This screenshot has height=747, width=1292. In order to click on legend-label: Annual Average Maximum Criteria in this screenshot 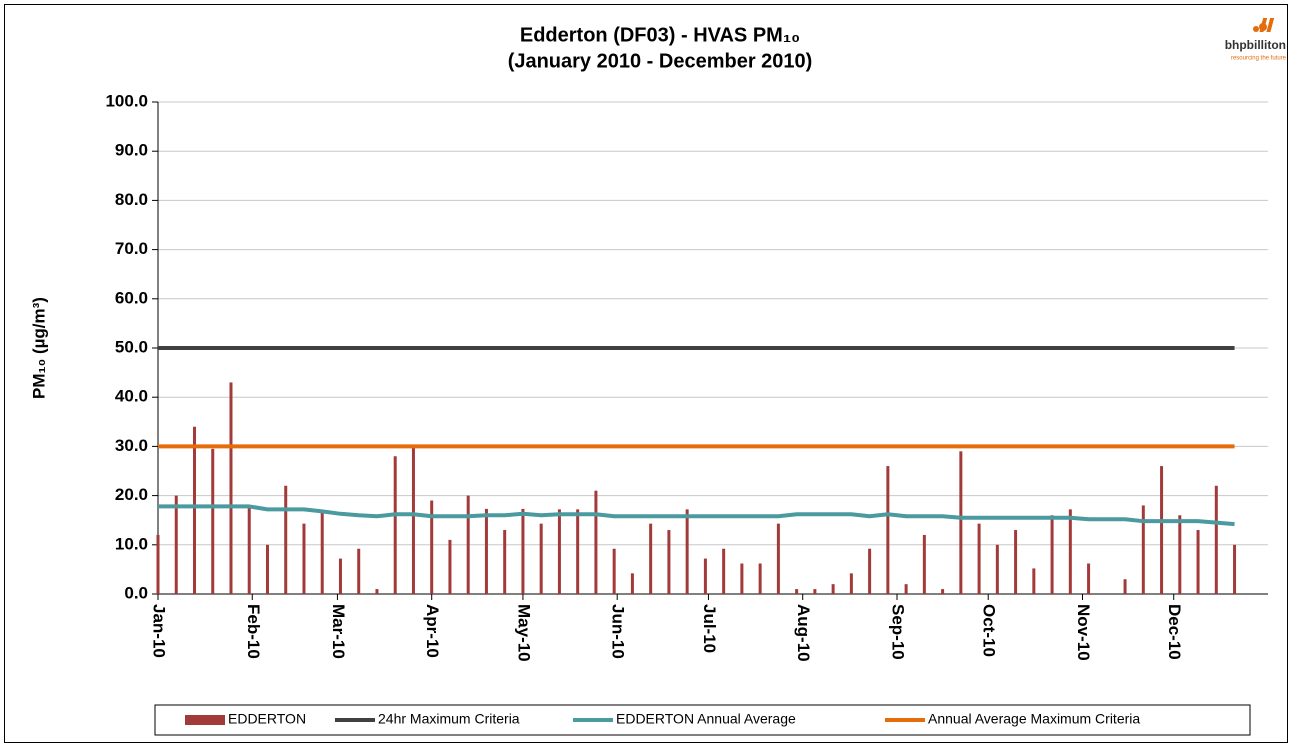, I will do `click(1034, 719)`.